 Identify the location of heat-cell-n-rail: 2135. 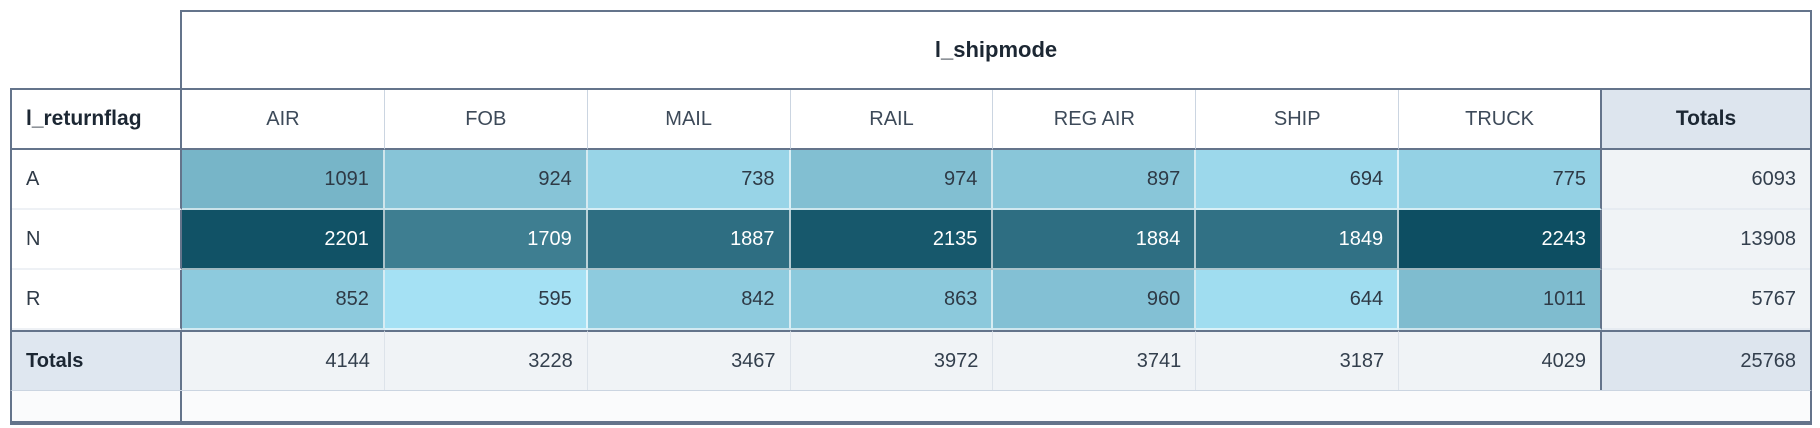
(892, 240).